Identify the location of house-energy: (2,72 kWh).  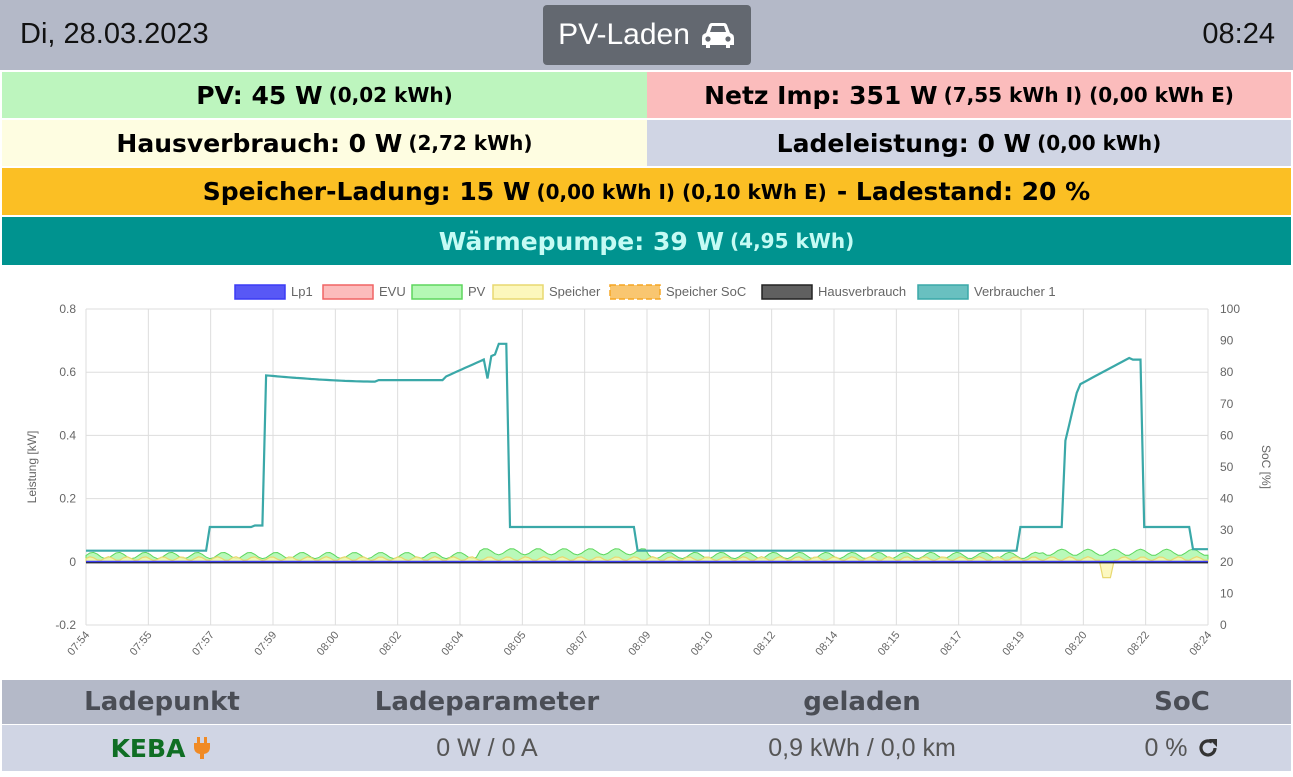
(470, 143).